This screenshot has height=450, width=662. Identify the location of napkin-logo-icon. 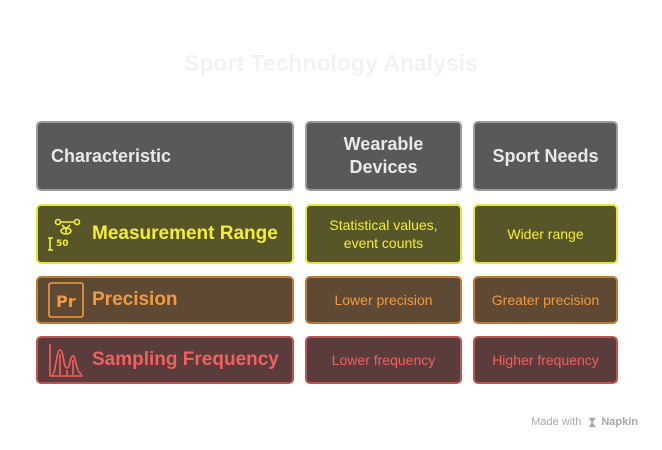
(593, 422).